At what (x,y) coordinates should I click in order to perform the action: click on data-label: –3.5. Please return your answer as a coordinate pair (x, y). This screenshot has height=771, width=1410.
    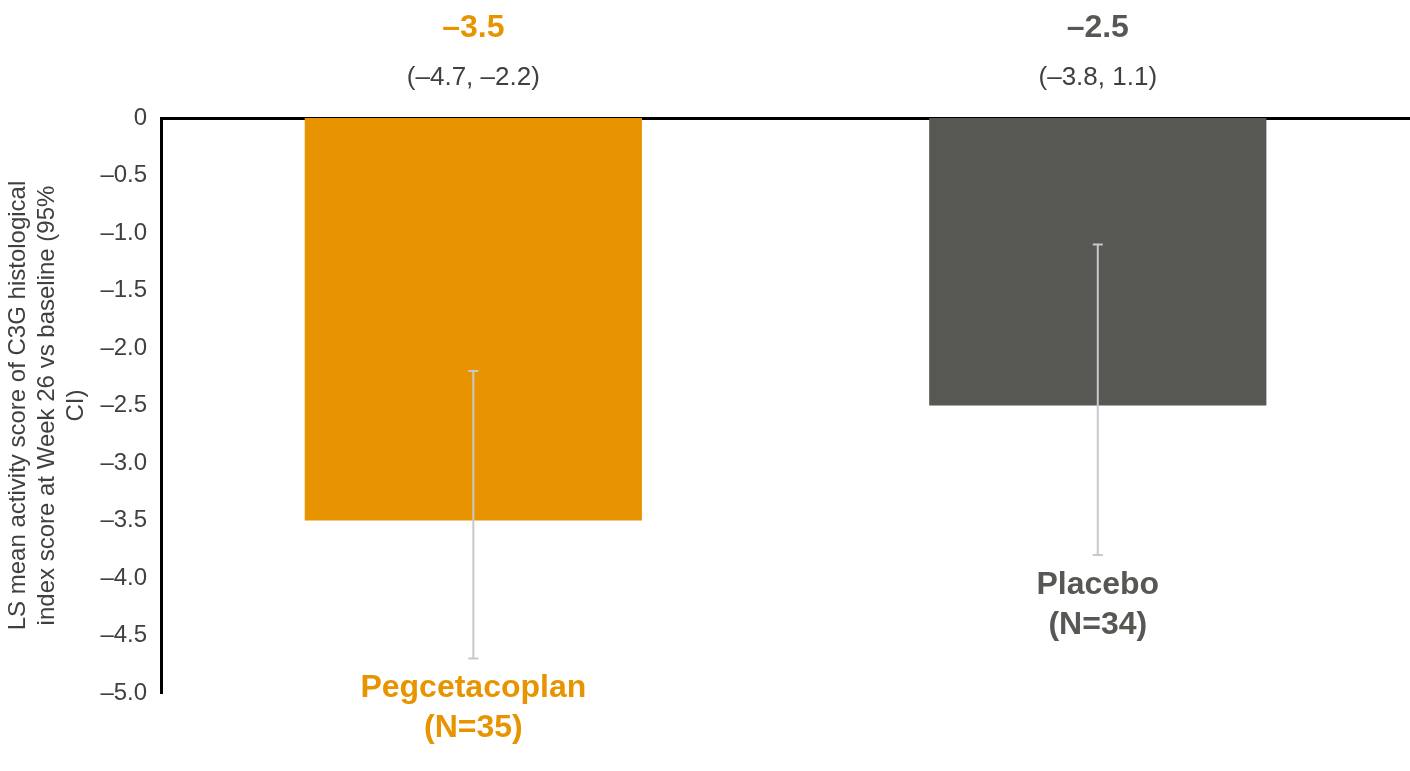
    Looking at the image, I should click on (473, 25).